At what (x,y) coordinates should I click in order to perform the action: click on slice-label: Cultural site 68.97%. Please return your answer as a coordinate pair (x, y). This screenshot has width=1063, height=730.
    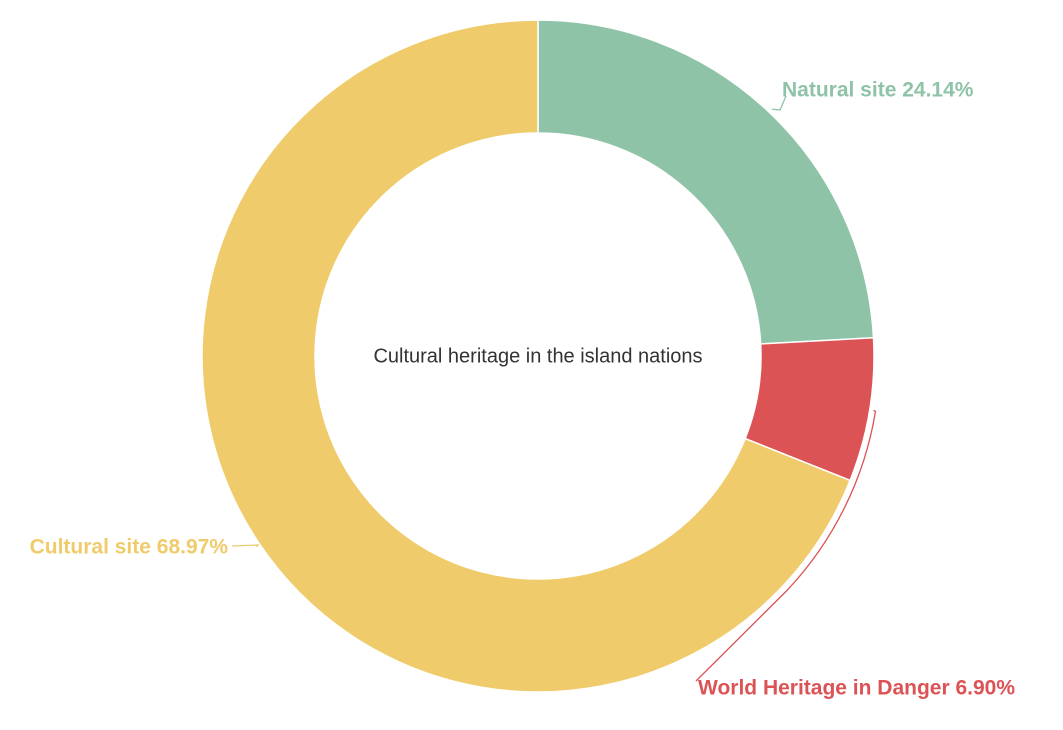
    Looking at the image, I should click on (129, 547).